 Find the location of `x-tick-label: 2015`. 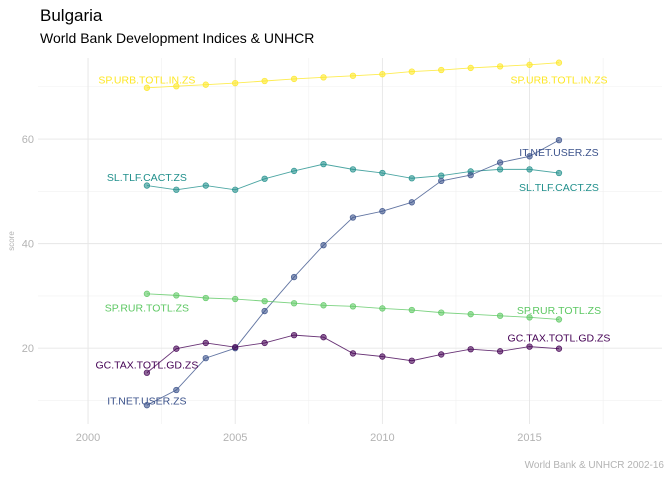

x-tick-label: 2015 is located at coordinates (529, 438).